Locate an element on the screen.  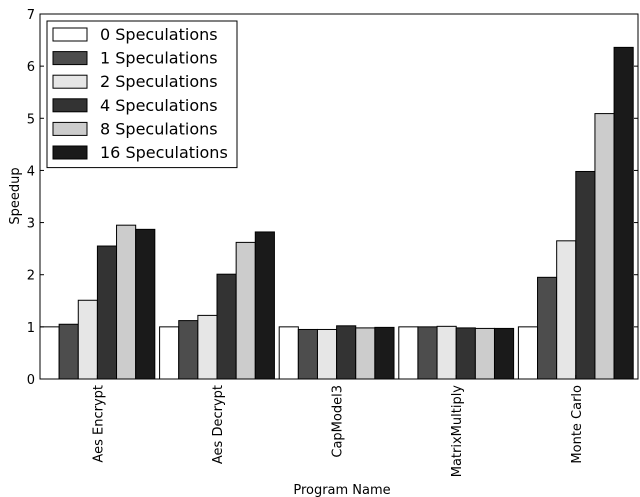
y-axis-label: Speedup is located at coordinates (15, 195).